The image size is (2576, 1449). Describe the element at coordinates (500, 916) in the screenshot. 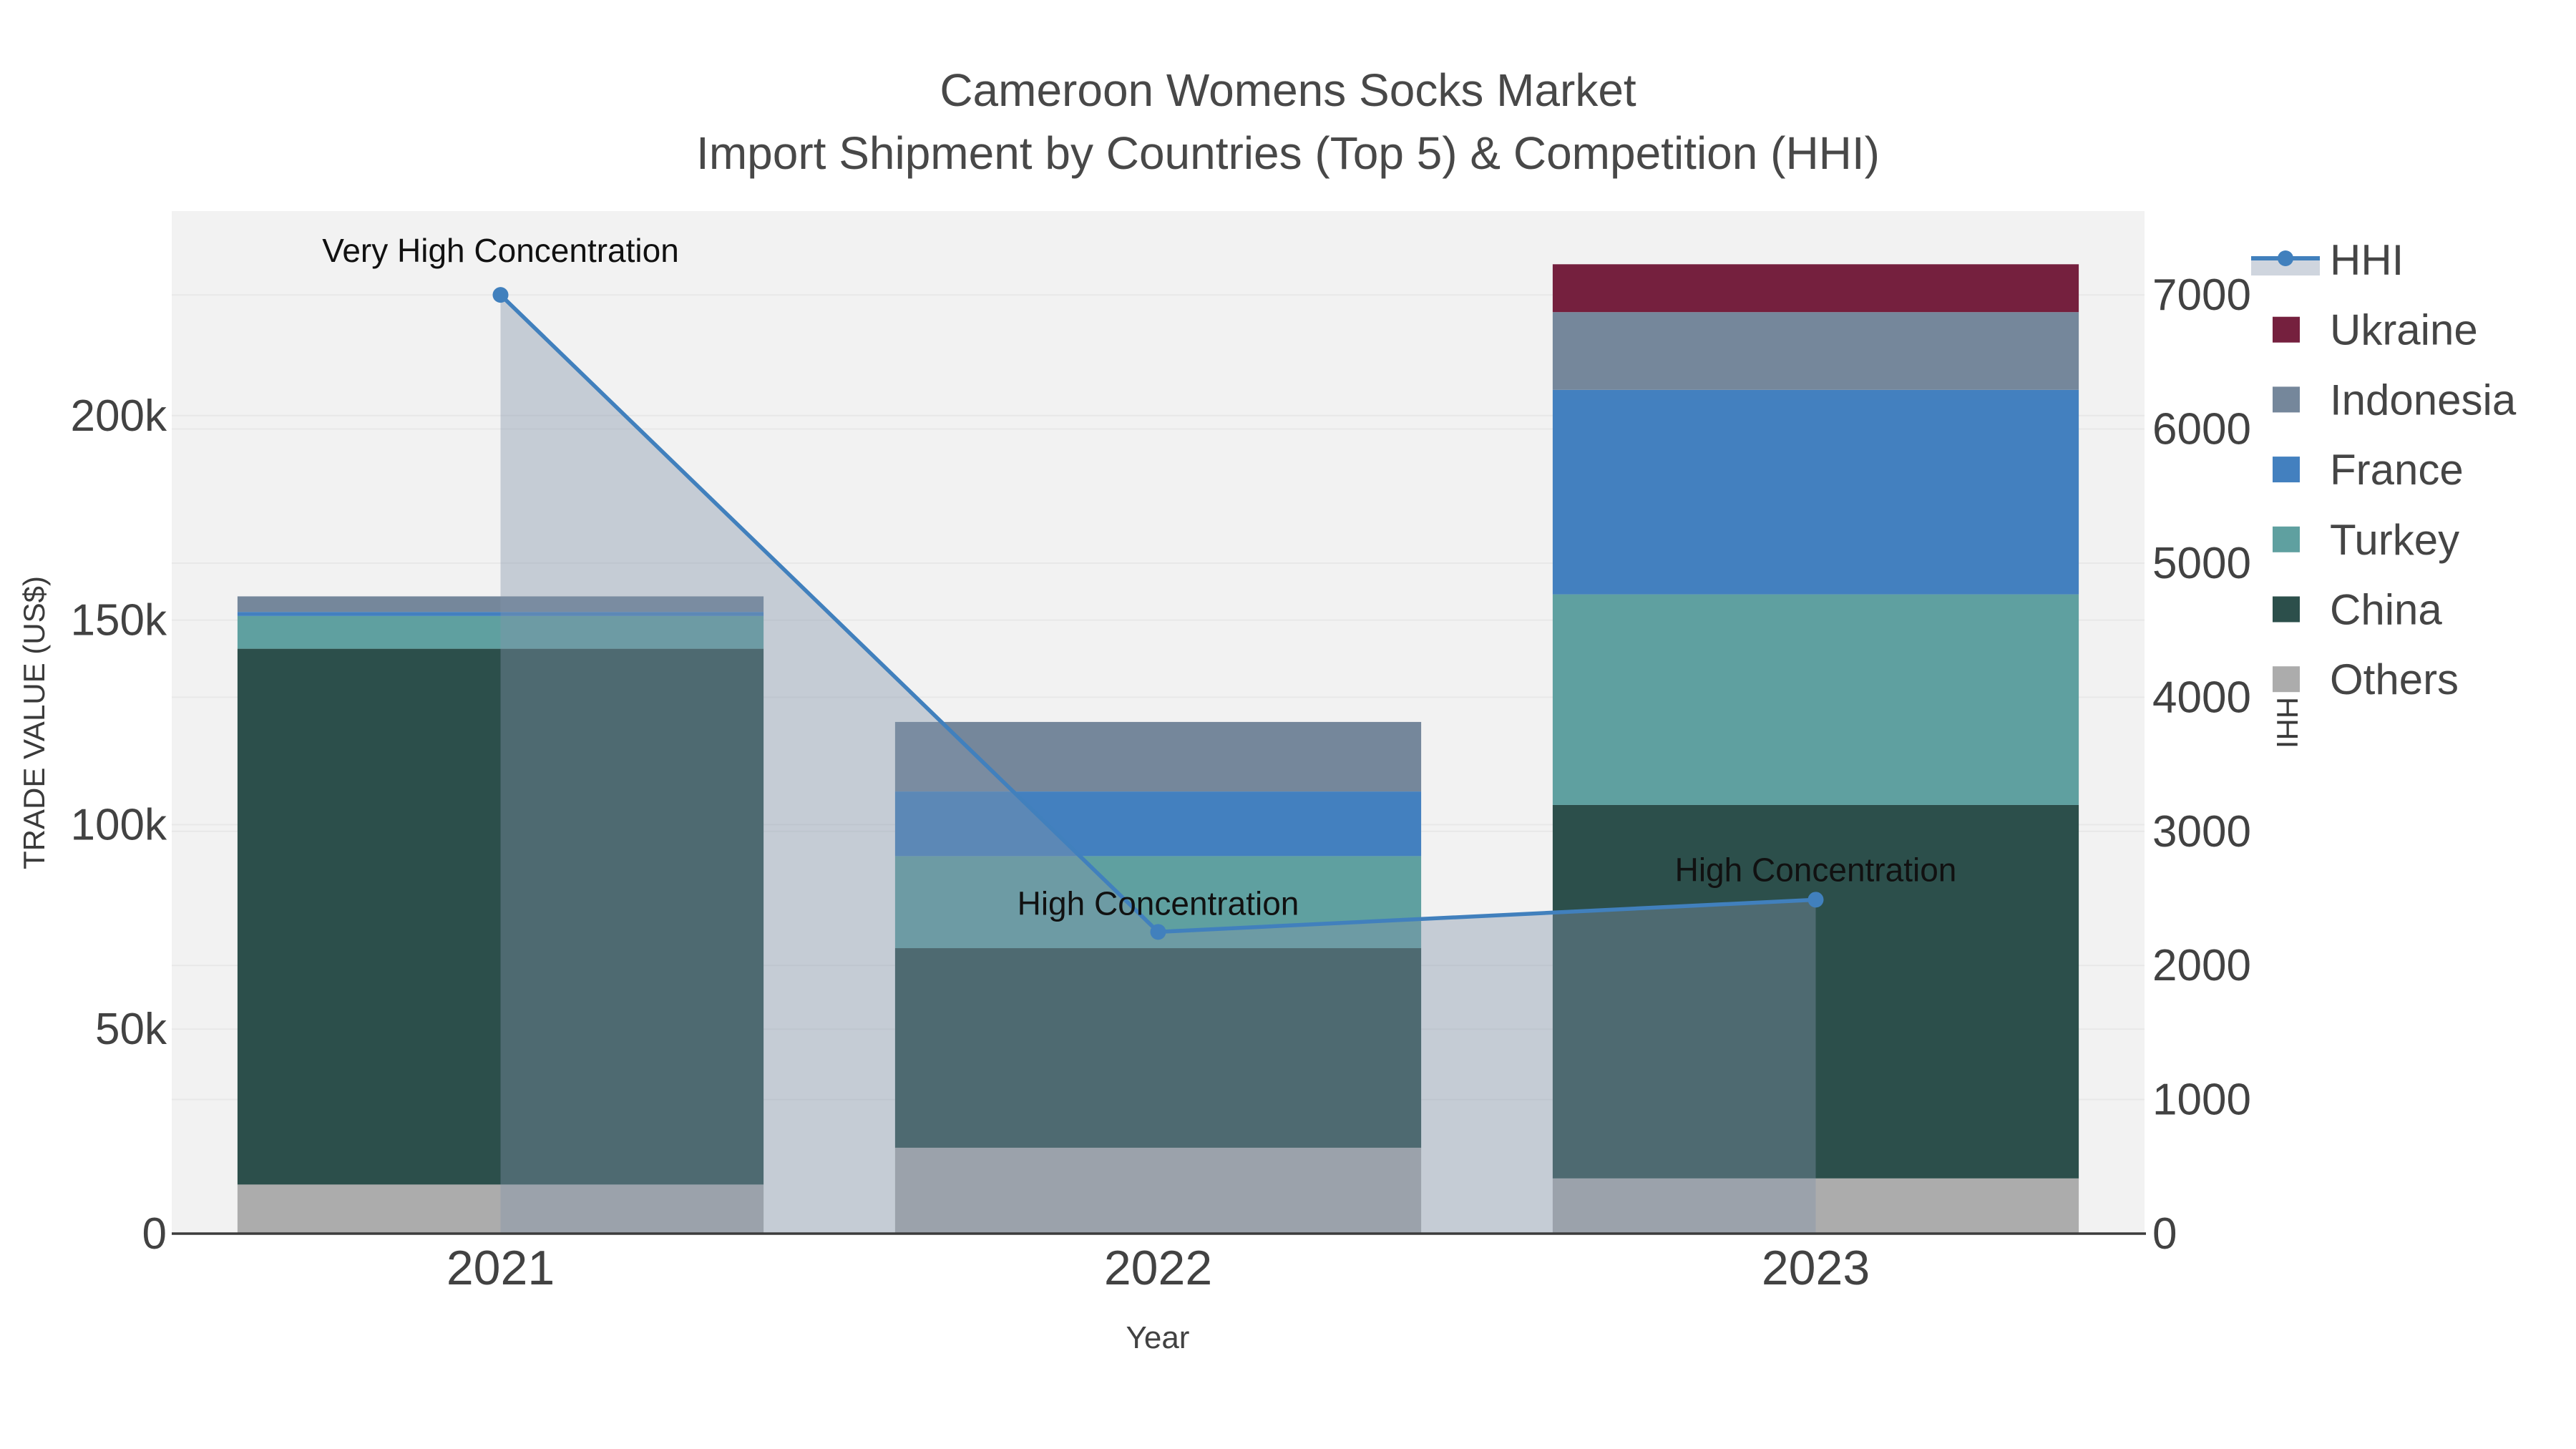

I see `bar-2021-china` at that location.